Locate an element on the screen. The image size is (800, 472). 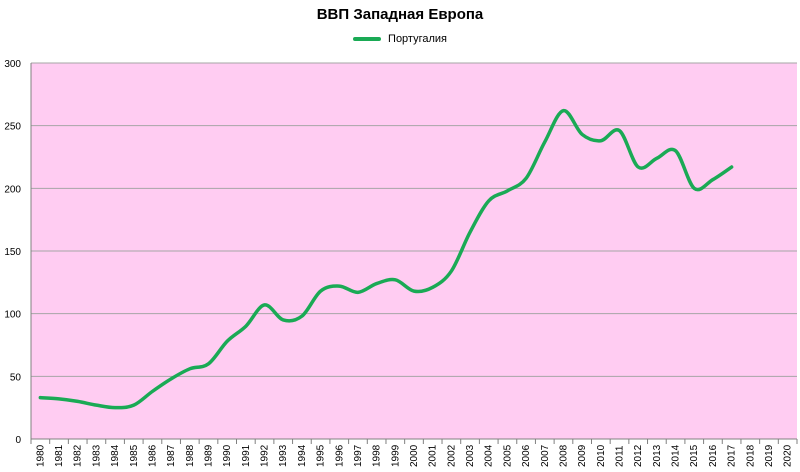
x-tick-label: 2013 is located at coordinates (657, 455).